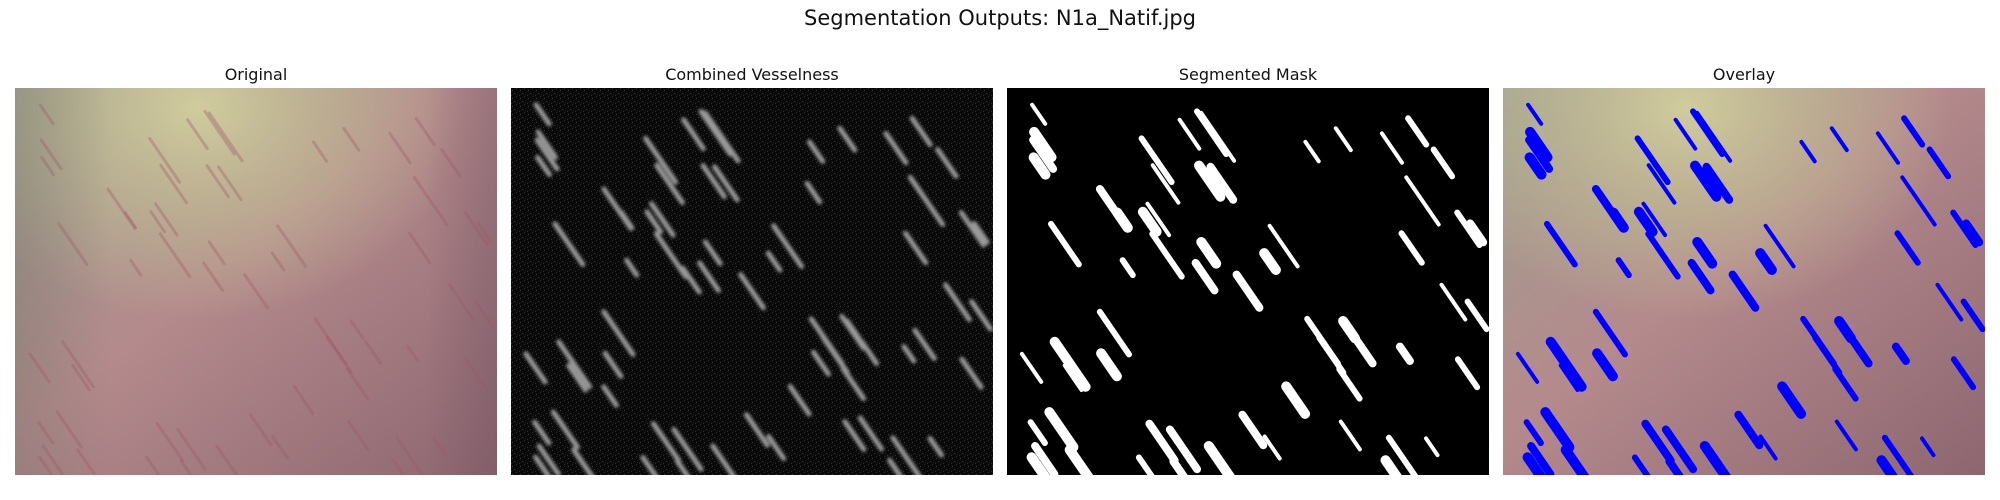 The height and width of the screenshot is (500, 2000). What do you see at coordinates (256, 74) in the screenshot?
I see `panel-title-original: Original` at bounding box center [256, 74].